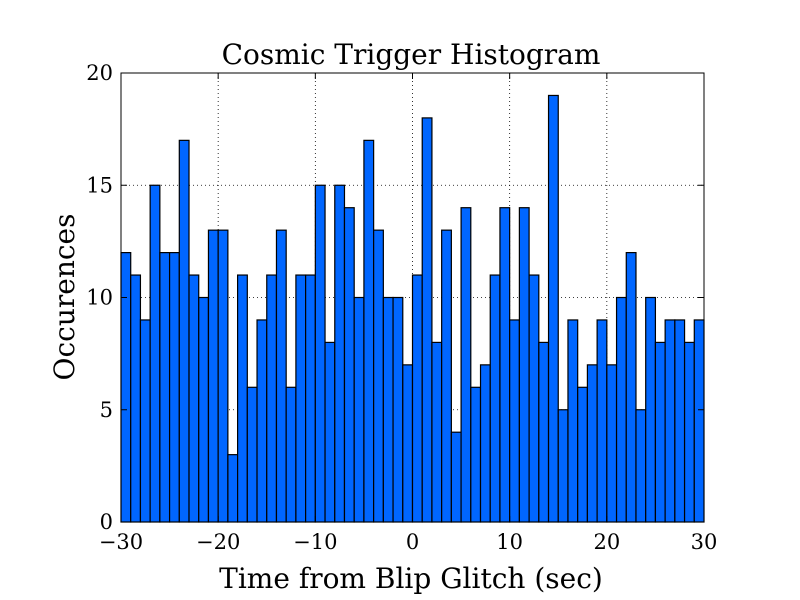  Describe the element at coordinates (509, 542) in the screenshot. I see `x-tick-label: 10` at that location.